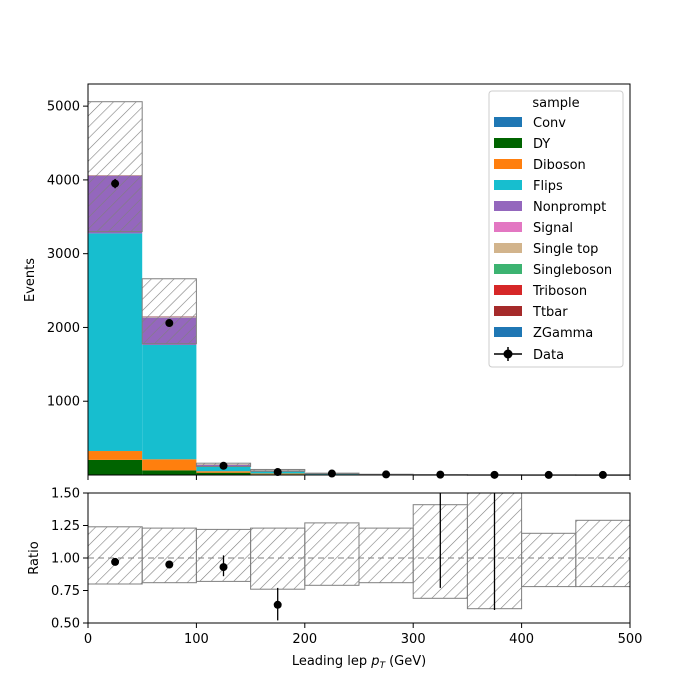  I want to click on ratio-points, so click(303, 557).